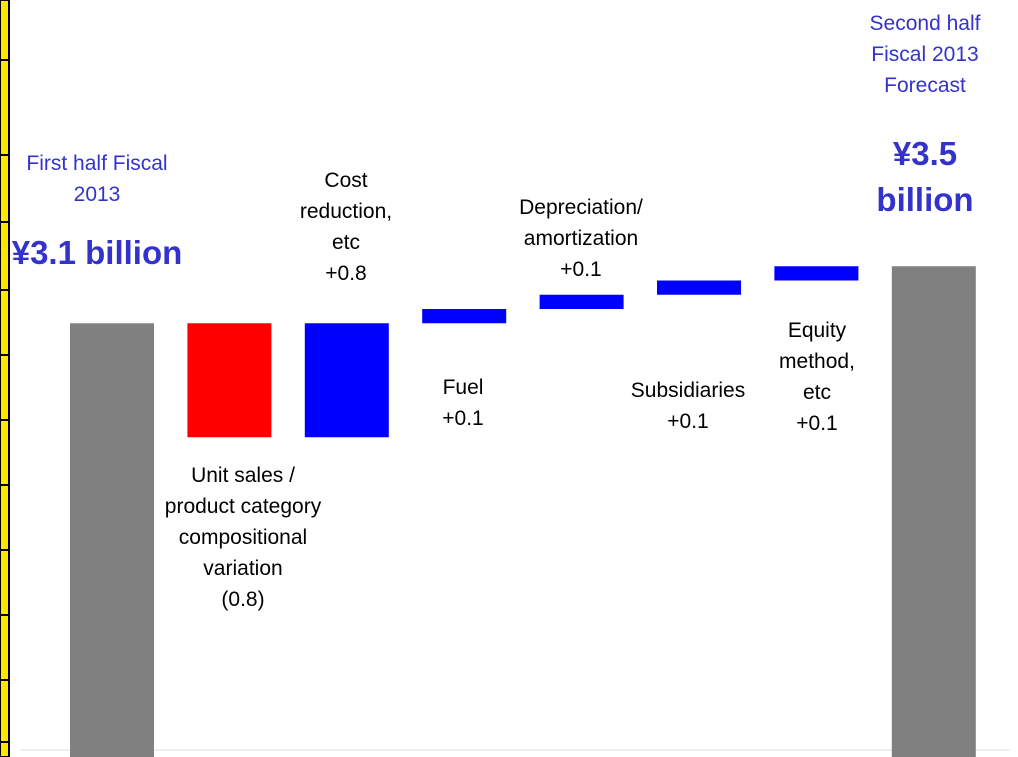 Image resolution: width=1018 pixels, height=757 pixels. I want to click on bar-label: Depreciation/ amortization +0.1, so click(581, 238).